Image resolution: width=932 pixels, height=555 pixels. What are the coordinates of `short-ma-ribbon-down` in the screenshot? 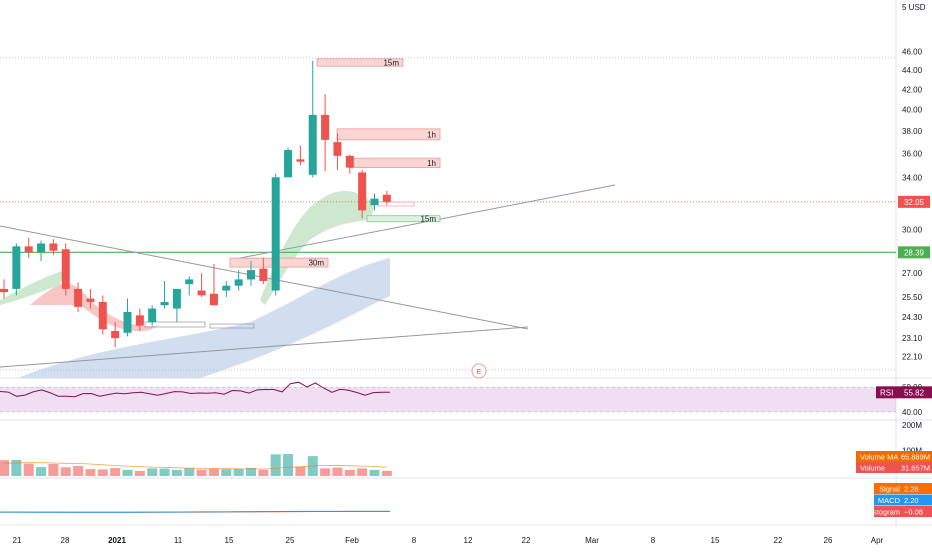 It's located at (95, 307).